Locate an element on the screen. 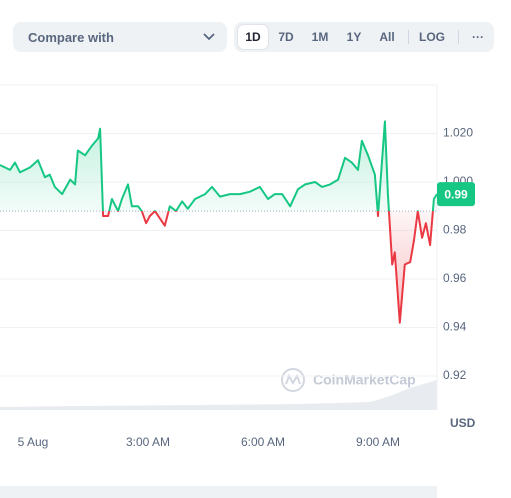 The width and height of the screenshot is (511, 498). chevron-icon is located at coordinates (209, 37).